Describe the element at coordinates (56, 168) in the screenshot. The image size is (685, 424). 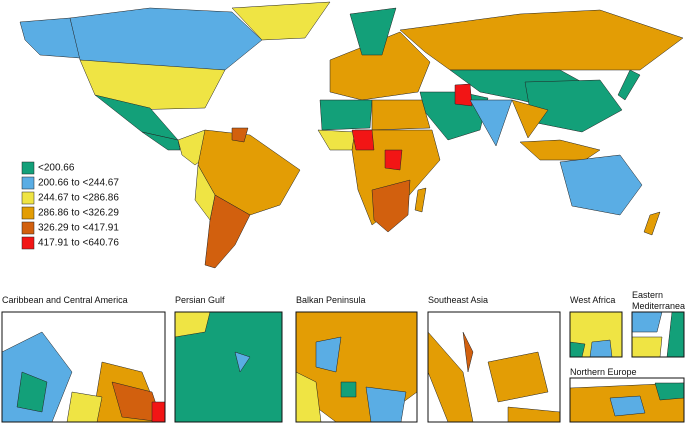
I see `legend-label: <200.66` at that location.